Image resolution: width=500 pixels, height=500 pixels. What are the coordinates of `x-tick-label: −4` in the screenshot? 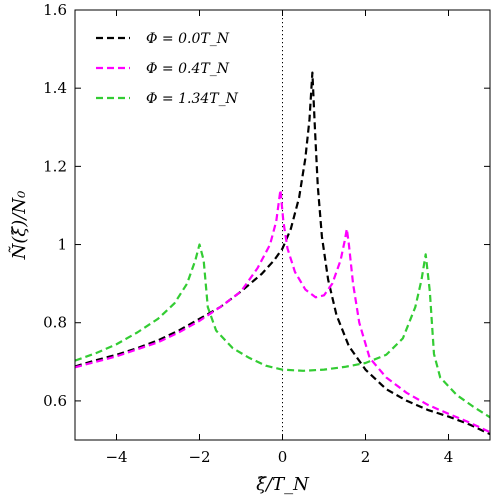 It's located at (116, 457).